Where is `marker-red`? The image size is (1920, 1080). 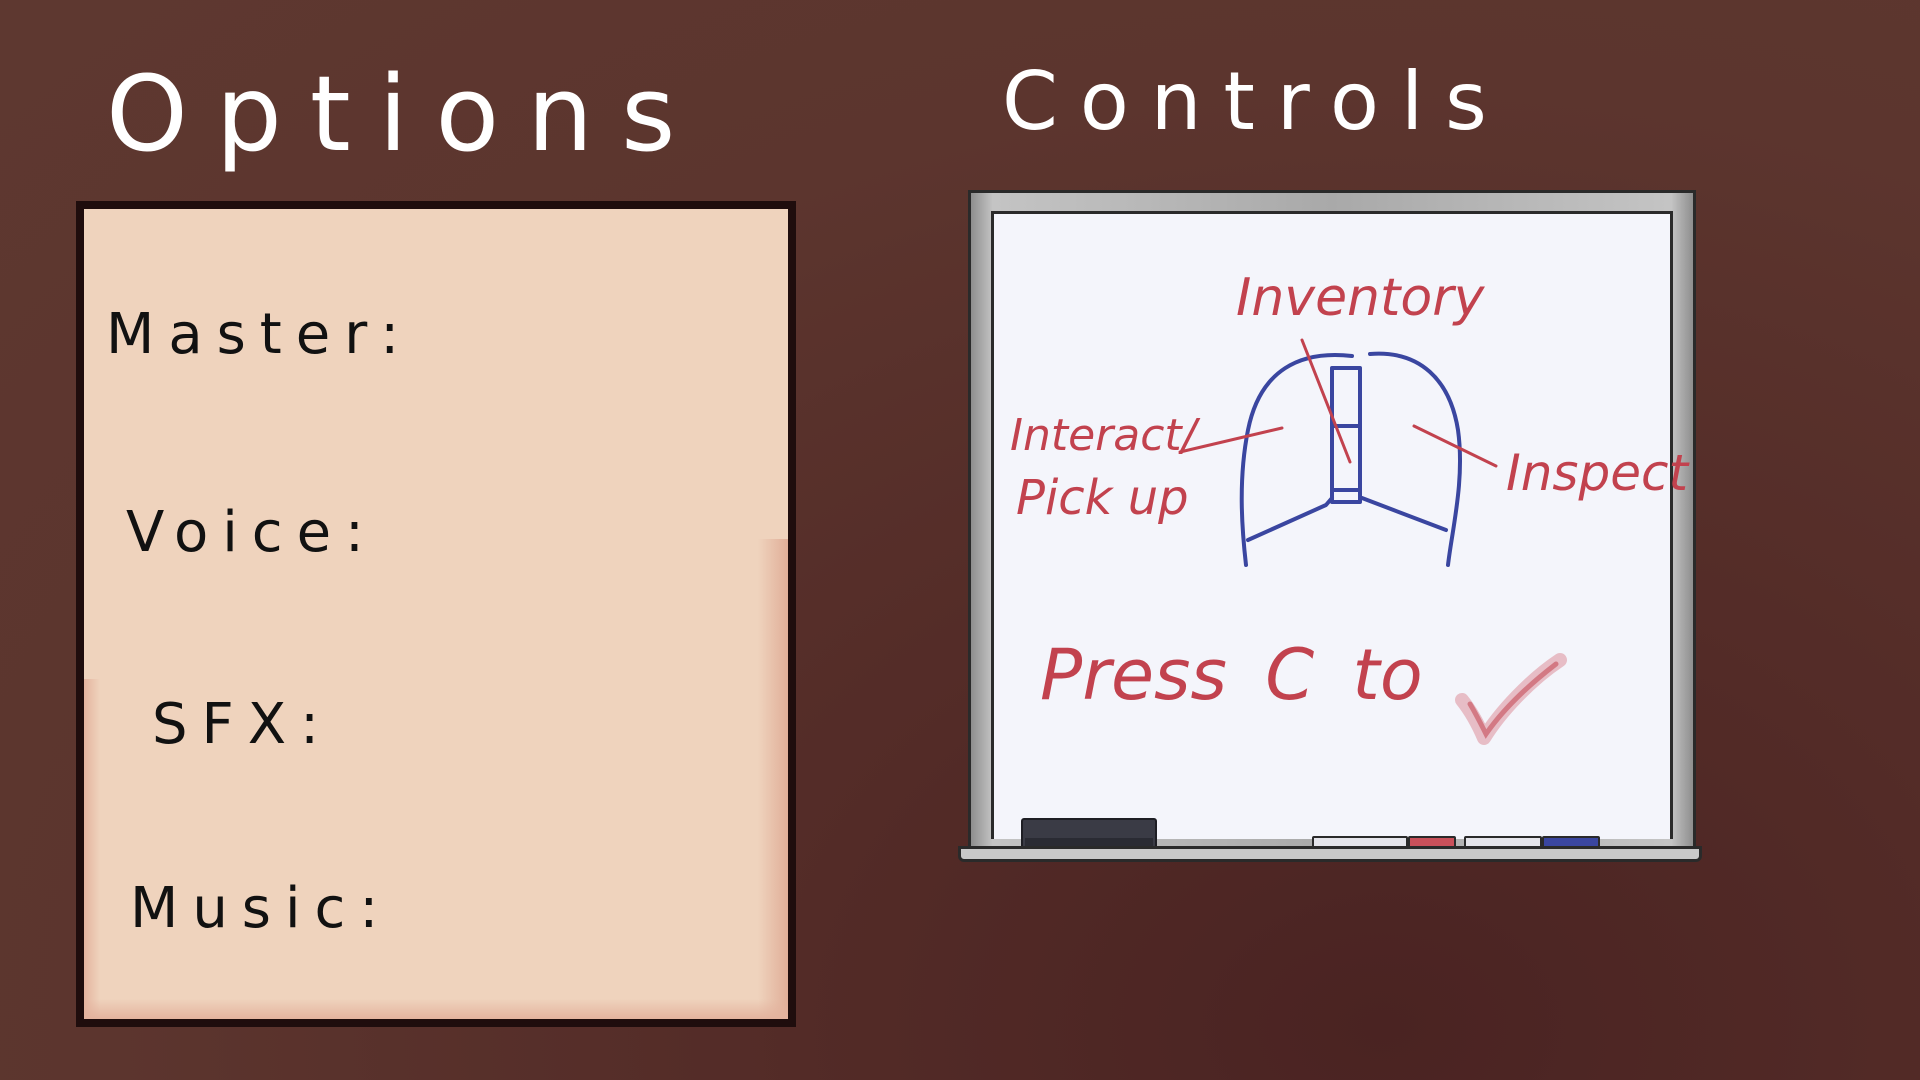
marker-red is located at coordinates (1432, 842).